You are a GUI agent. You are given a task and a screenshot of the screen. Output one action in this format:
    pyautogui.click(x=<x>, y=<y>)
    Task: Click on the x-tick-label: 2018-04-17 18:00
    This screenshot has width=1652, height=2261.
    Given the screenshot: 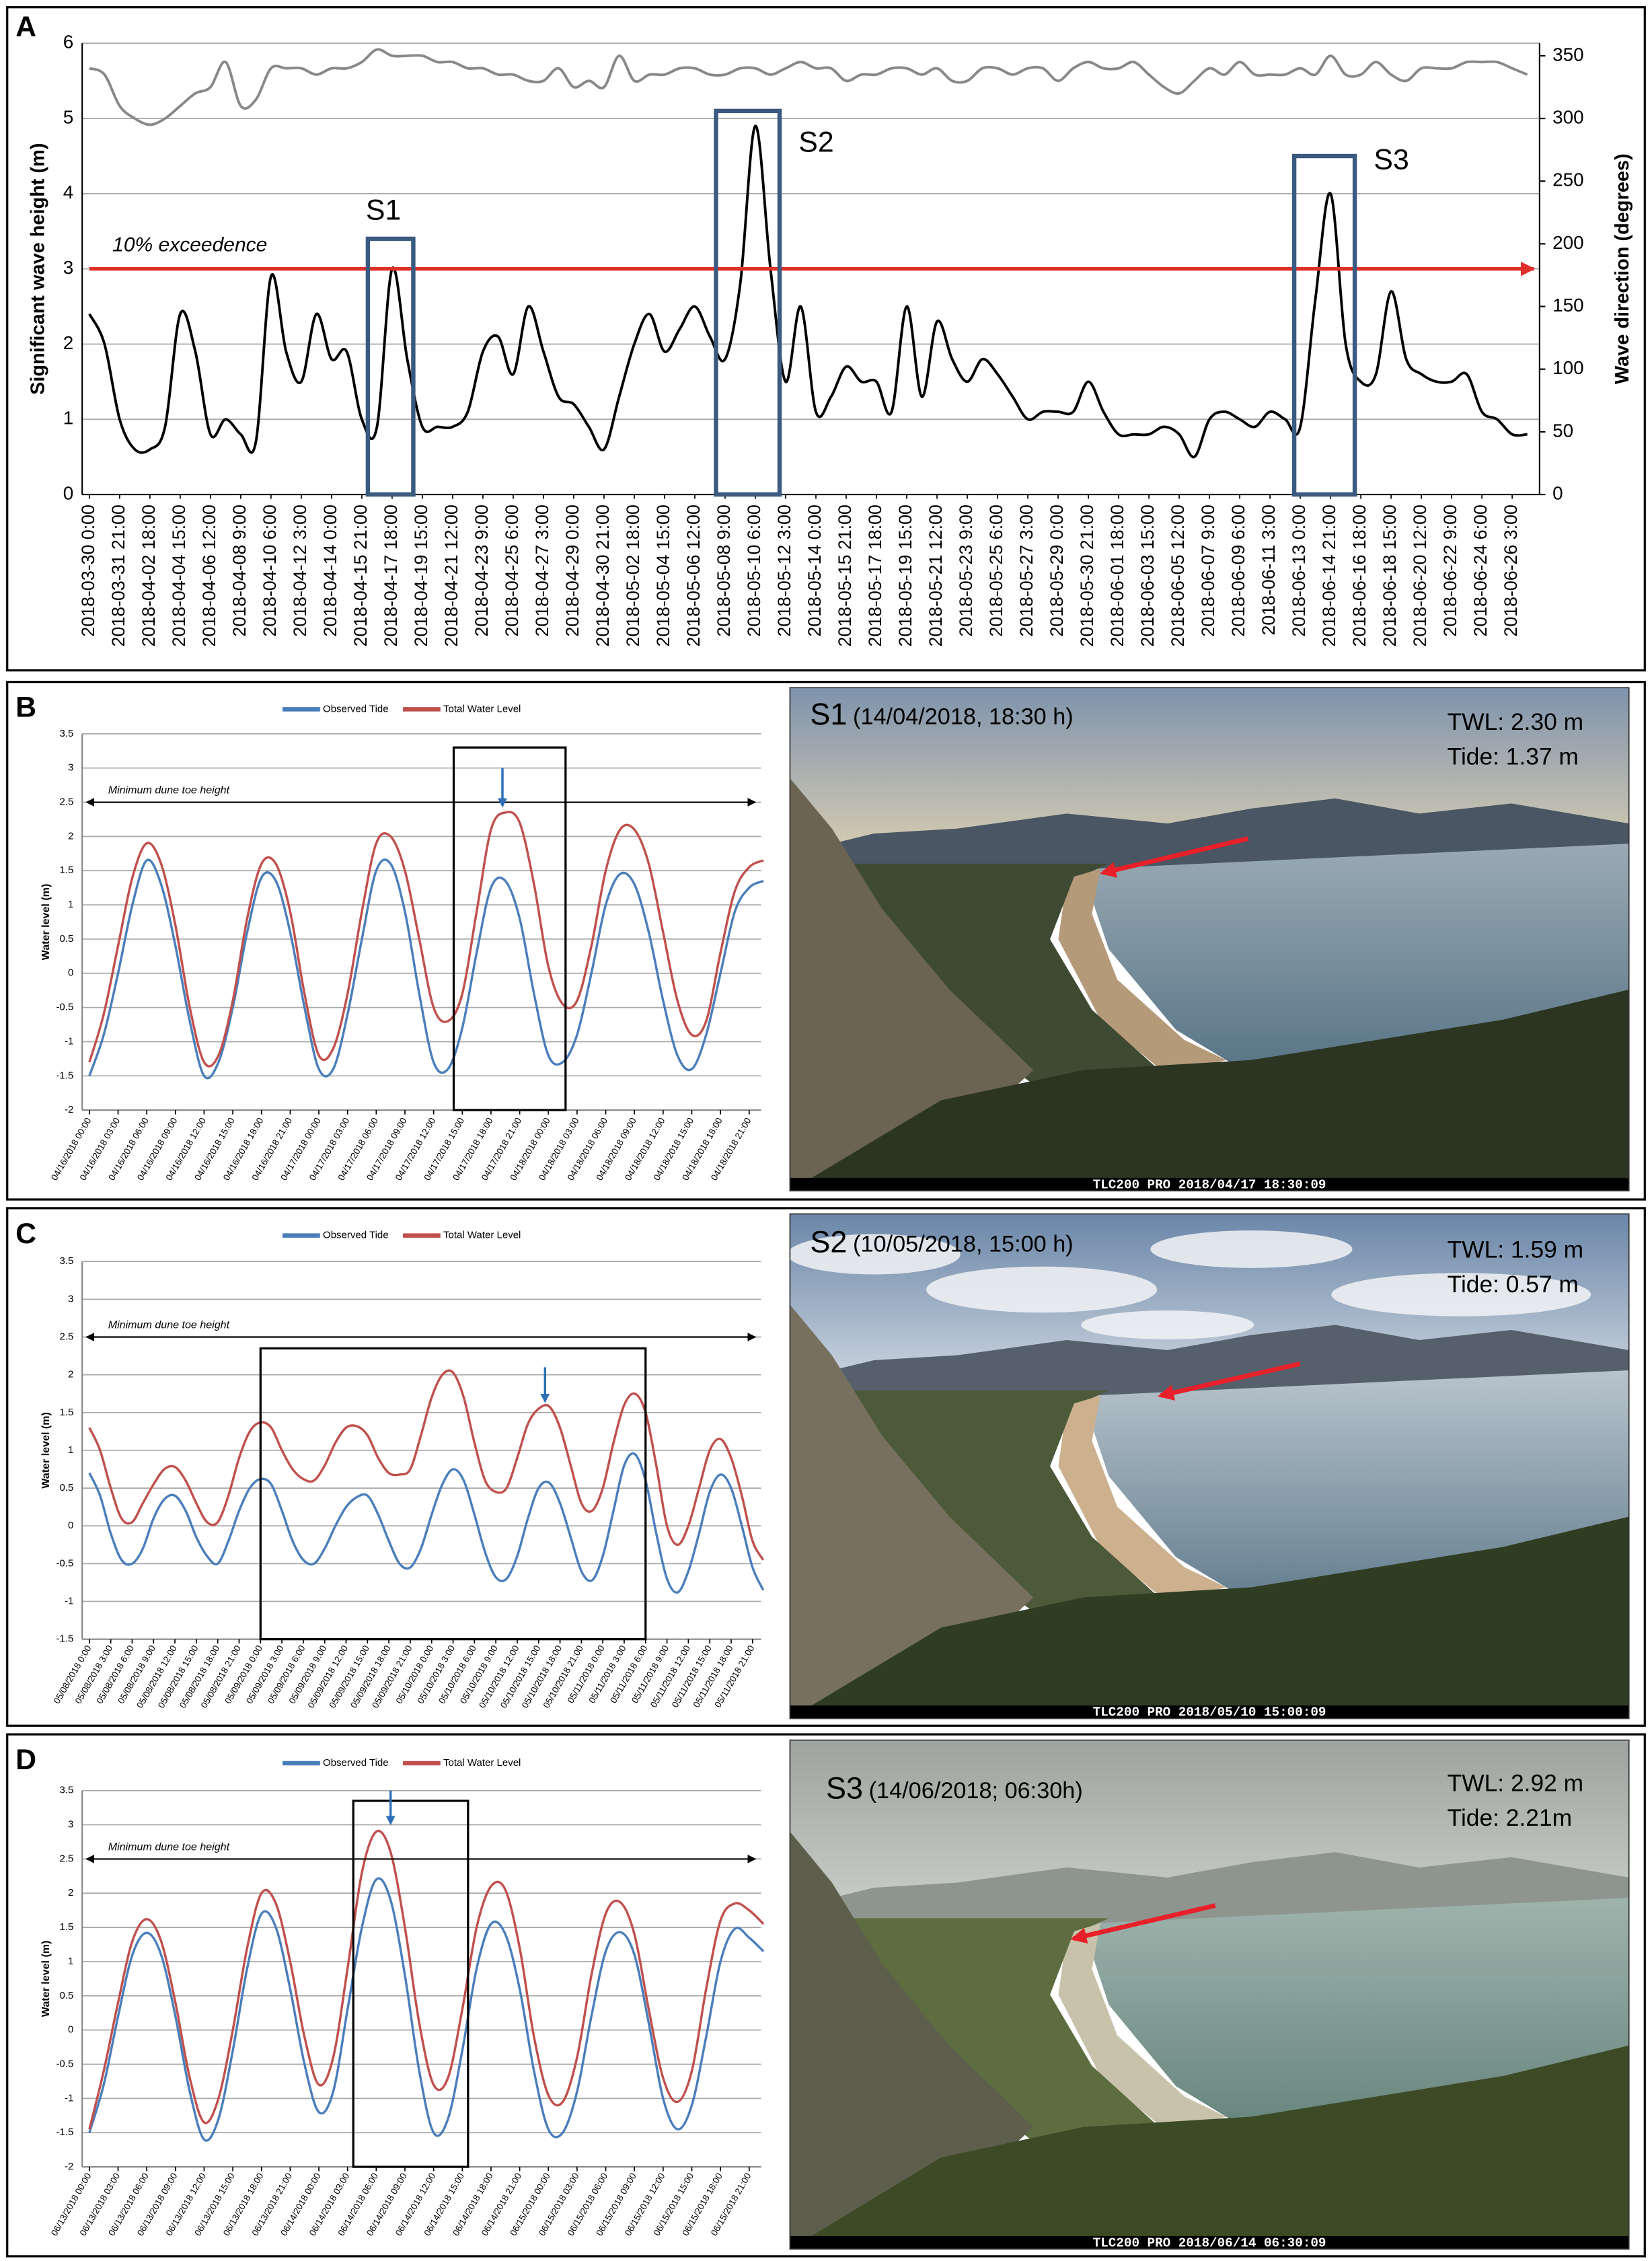 What is the action you would take?
    pyautogui.click(x=391, y=575)
    